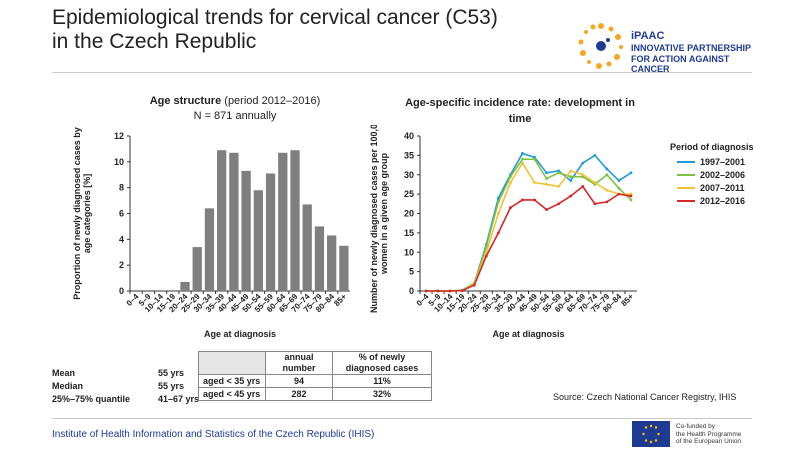 Image resolution: width=800 pixels, height=452 pixels. I want to click on y-tick-label: 5, so click(411, 272).